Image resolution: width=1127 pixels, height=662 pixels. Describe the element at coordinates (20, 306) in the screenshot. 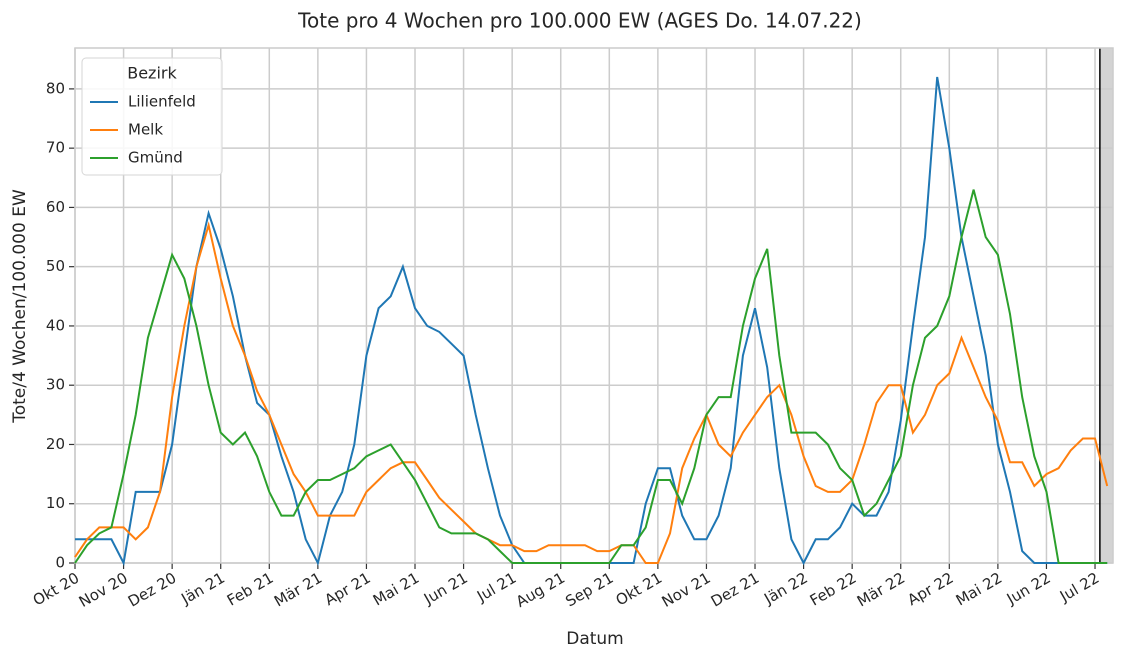

I see `y-axis-label: Tote/4 Wochen/100.000 EW` at that location.